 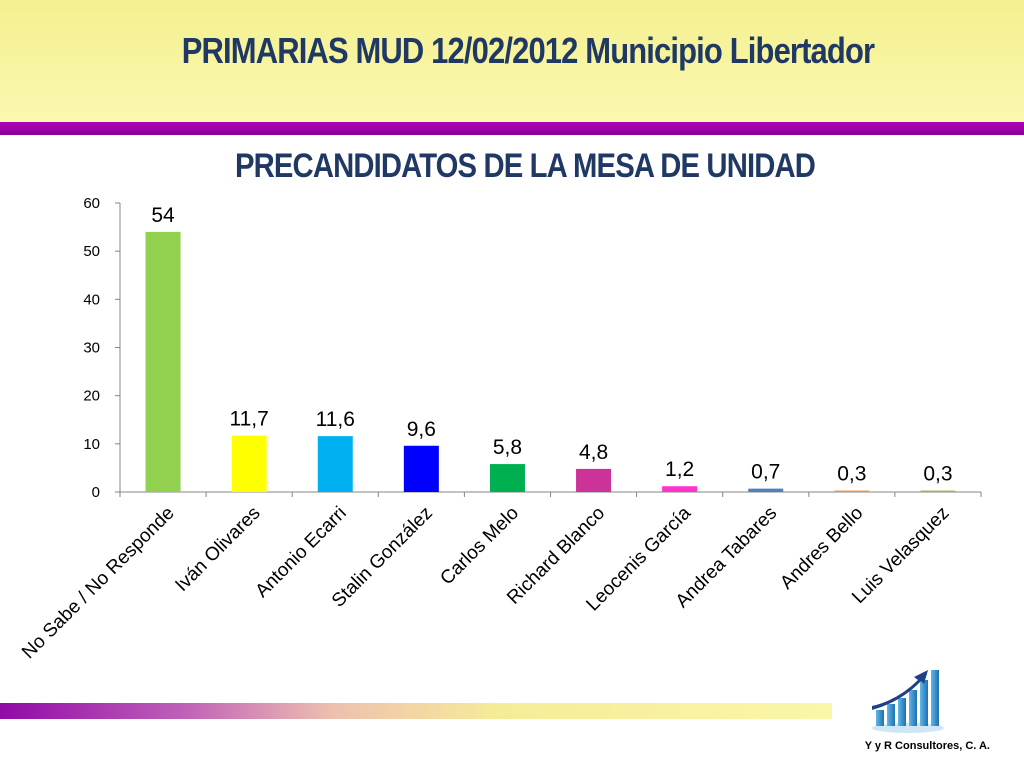 I want to click on y-tick-label: 40, so click(x=91, y=299).